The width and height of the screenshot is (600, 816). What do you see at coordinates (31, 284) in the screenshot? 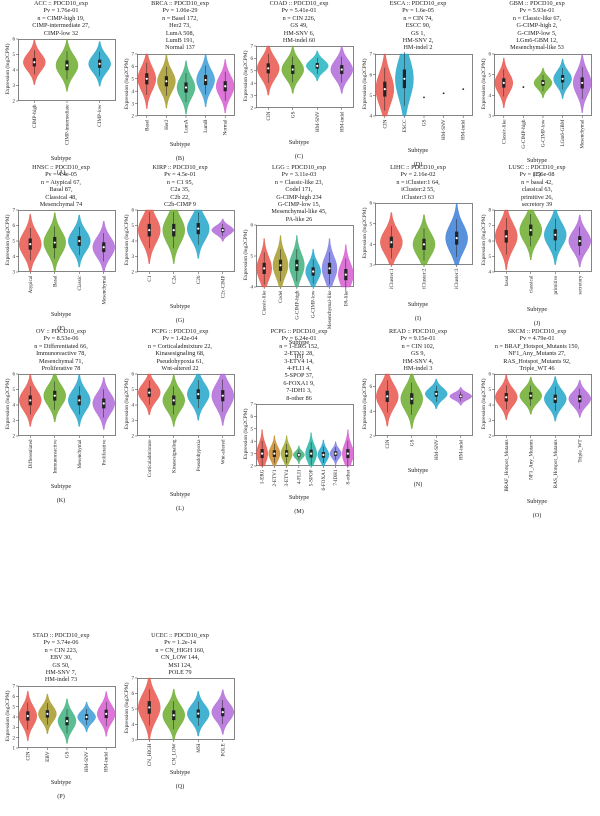
I see `x-tick-label: Atypical` at bounding box center [31, 284].